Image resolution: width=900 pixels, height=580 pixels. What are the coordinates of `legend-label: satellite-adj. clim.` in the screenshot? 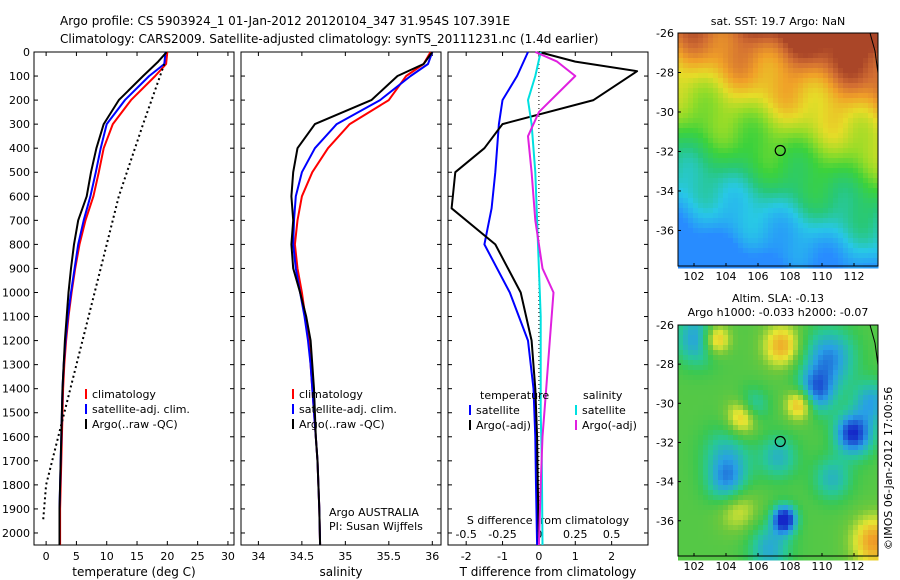 It's located at (141, 409).